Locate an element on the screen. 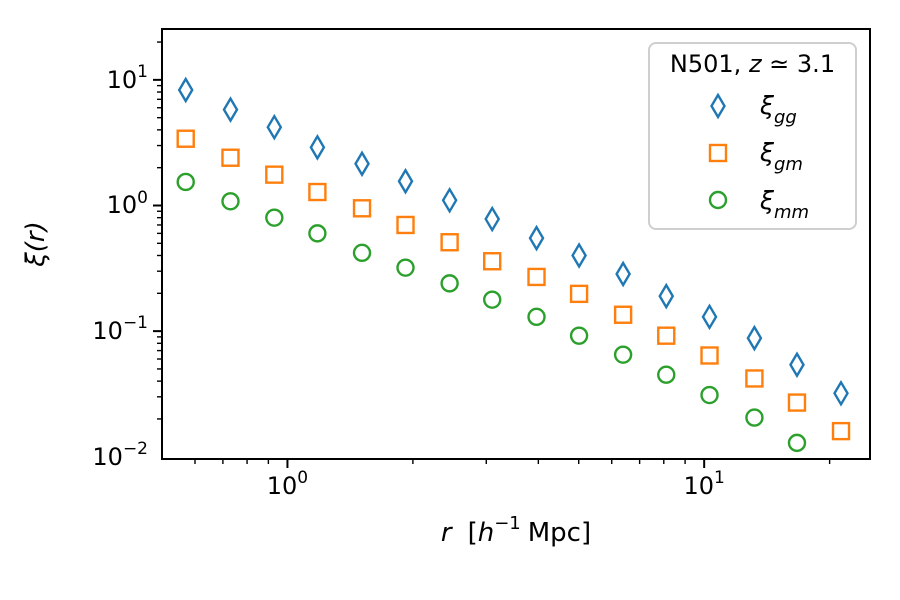 The image size is (900, 600). legend-title: N501, z ≃ 3.1 is located at coordinates (752, 64).